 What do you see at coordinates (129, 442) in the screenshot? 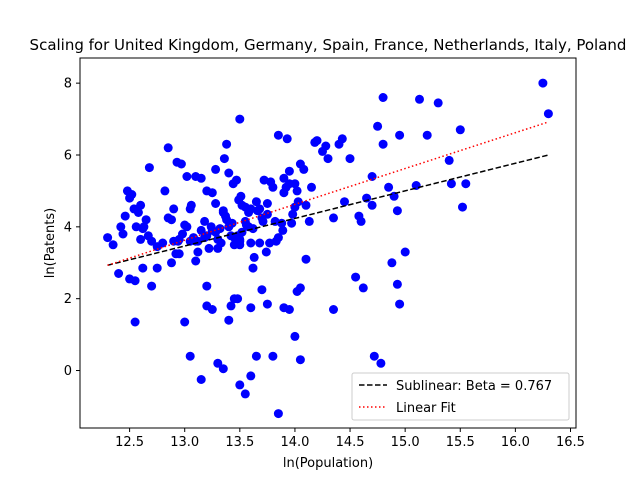
I see `x-tick-label: 12.5` at bounding box center [129, 442].